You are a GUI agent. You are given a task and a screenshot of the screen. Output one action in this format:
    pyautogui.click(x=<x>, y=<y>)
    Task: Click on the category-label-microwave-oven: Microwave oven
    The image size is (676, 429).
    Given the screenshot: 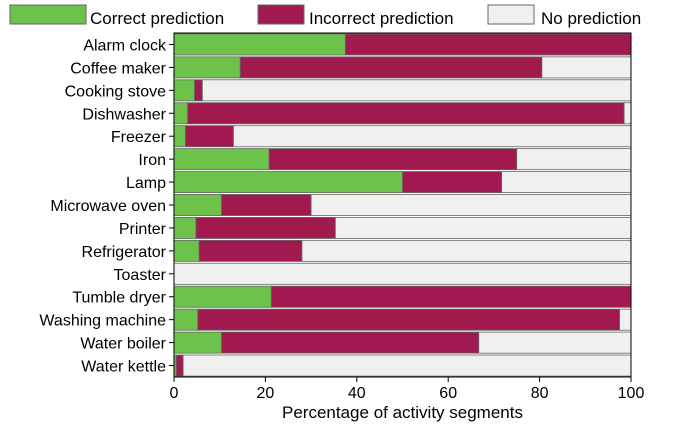 What is the action you would take?
    pyautogui.click(x=108, y=206)
    